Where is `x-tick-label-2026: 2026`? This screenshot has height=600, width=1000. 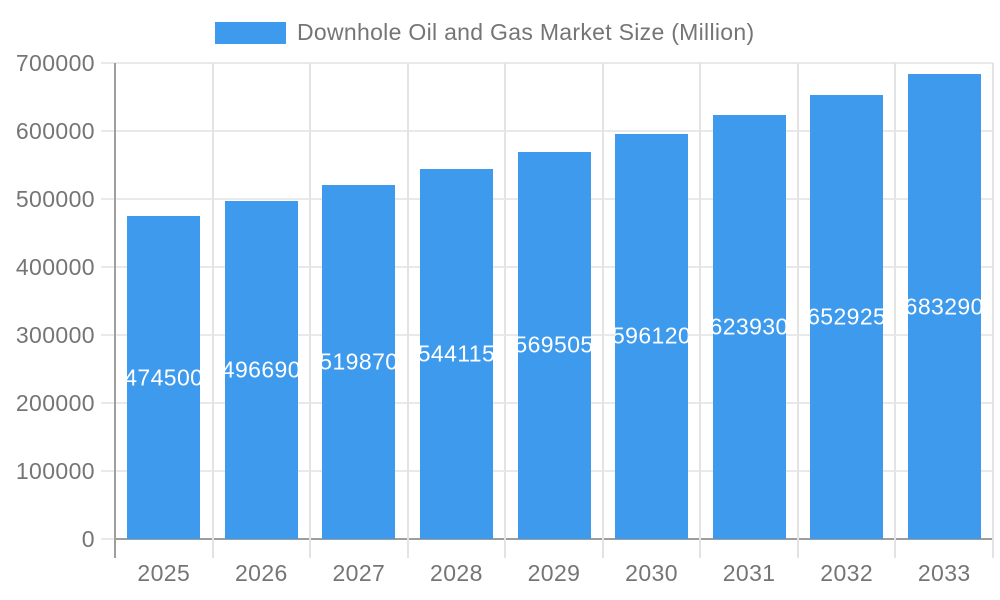
x-tick-label-2026: 2026 is located at coordinates (261, 573).